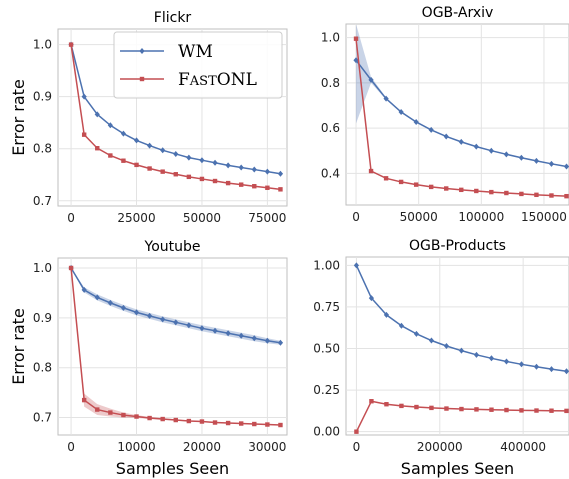 Image resolution: width=569 pixels, height=479 pixels. Describe the element at coordinates (136, 447) in the screenshot. I see `x-tick-label: 10000` at that location.